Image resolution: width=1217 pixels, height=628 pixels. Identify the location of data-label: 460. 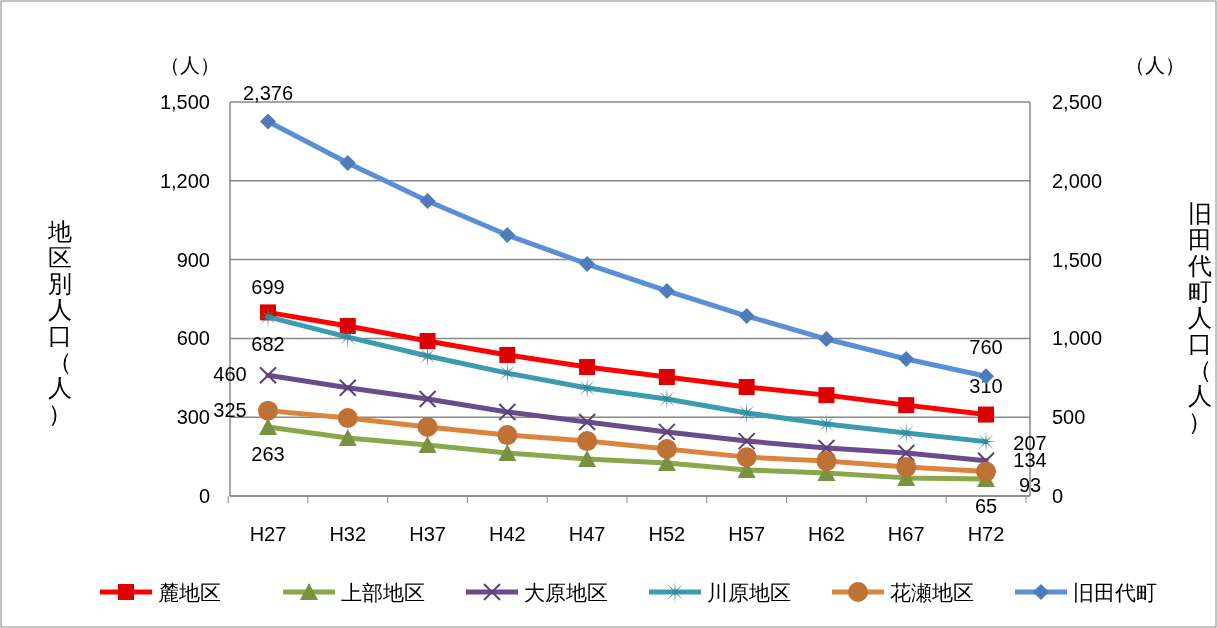
(230, 374).